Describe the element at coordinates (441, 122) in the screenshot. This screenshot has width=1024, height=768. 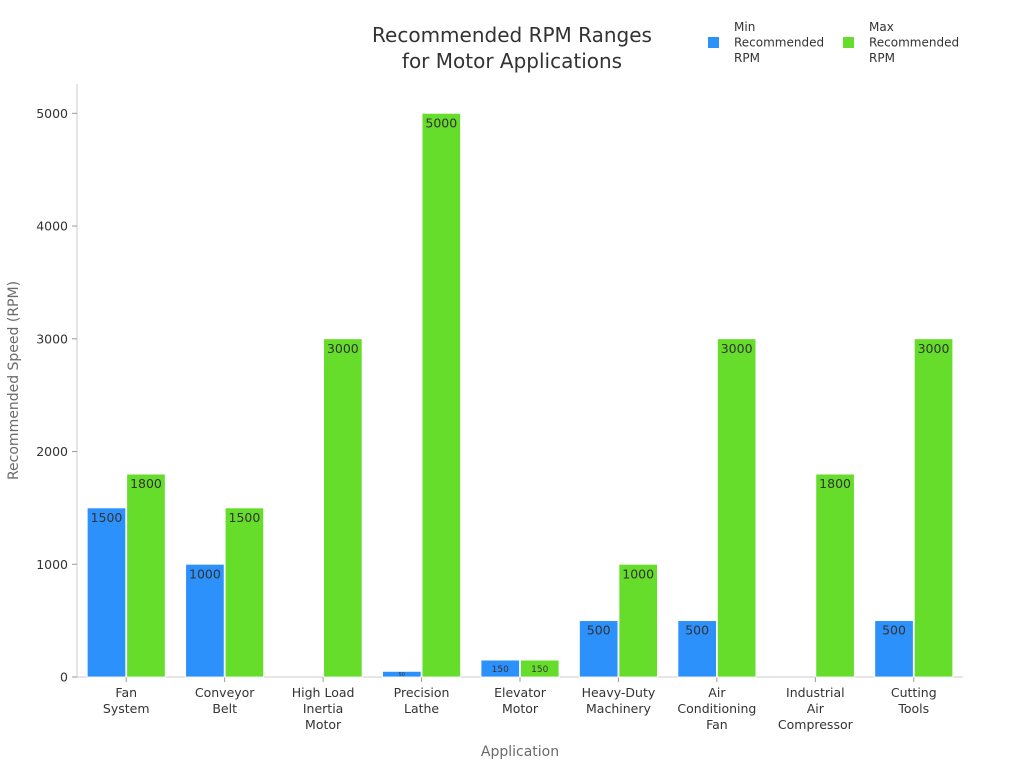
I see `data-label: 5000` at that location.